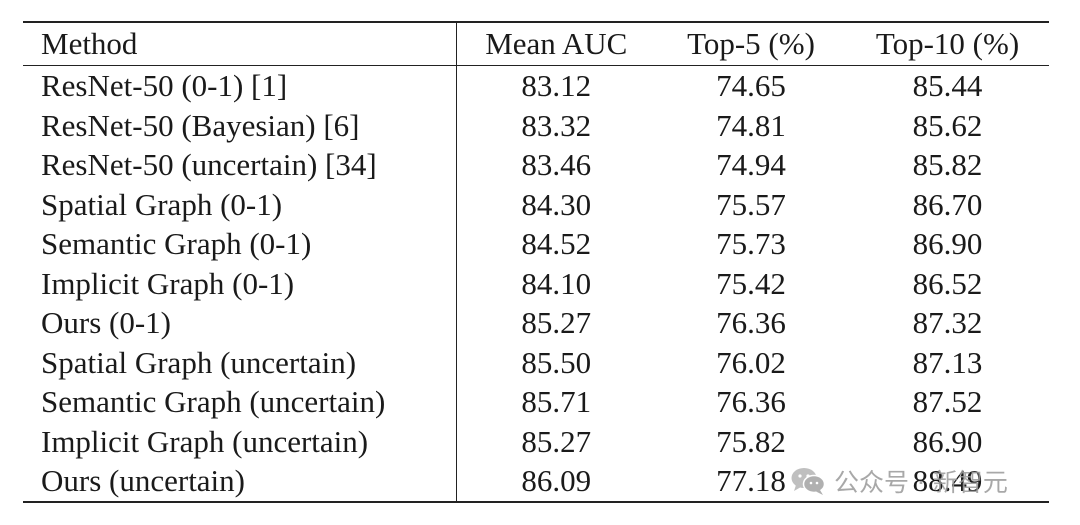 Image resolution: width=1080 pixels, height=525 pixels. I want to click on top10-cell: 86.70, so click(947, 204).